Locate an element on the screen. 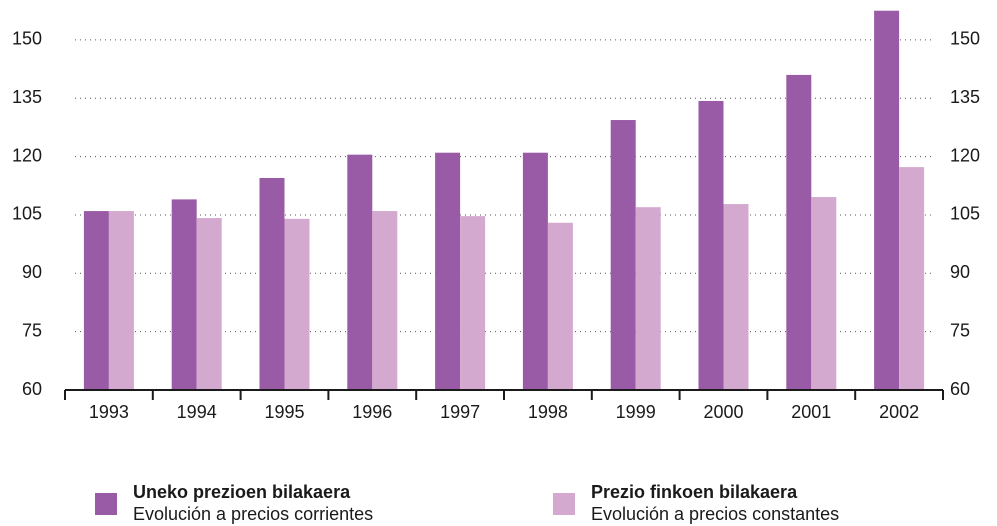 Image resolution: width=997 pixels, height=526 pixels. x-tick-label: 1998 is located at coordinates (548, 412).